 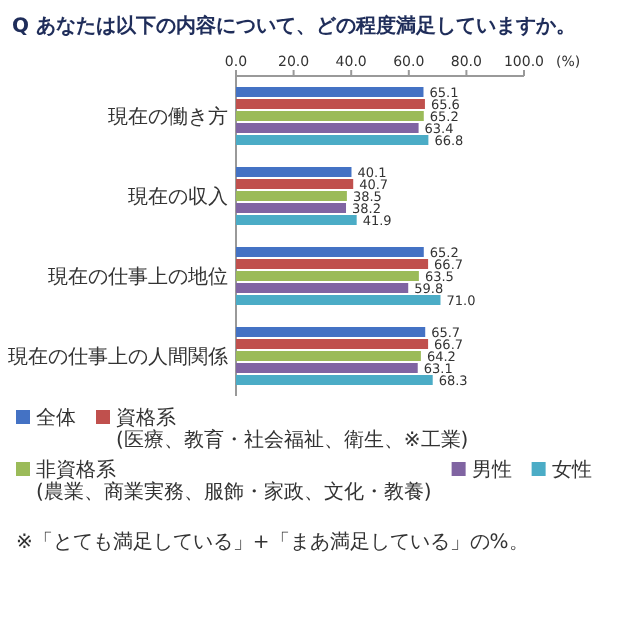 What do you see at coordinates (234, 481) in the screenshot?
I see `legend-label: 非資格系 (農業、商業実務、服飾・家政、文化・教養)` at bounding box center [234, 481].